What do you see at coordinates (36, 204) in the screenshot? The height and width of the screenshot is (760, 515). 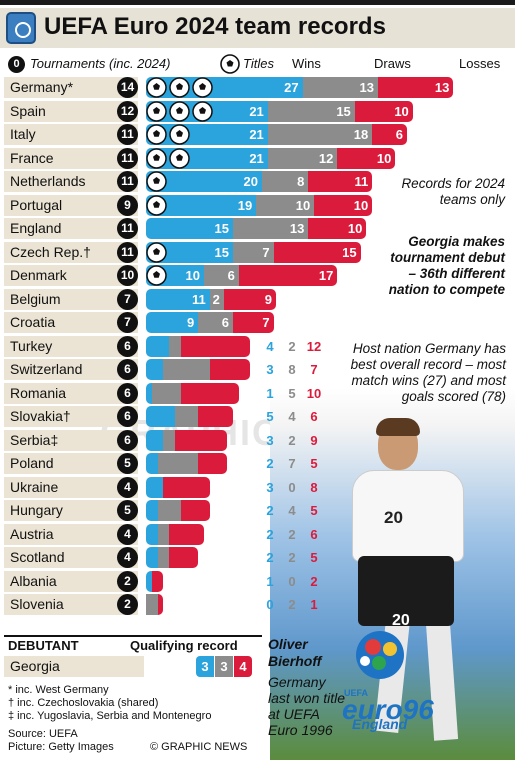 I see `country-name: Portugal` at bounding box center [36, 204].